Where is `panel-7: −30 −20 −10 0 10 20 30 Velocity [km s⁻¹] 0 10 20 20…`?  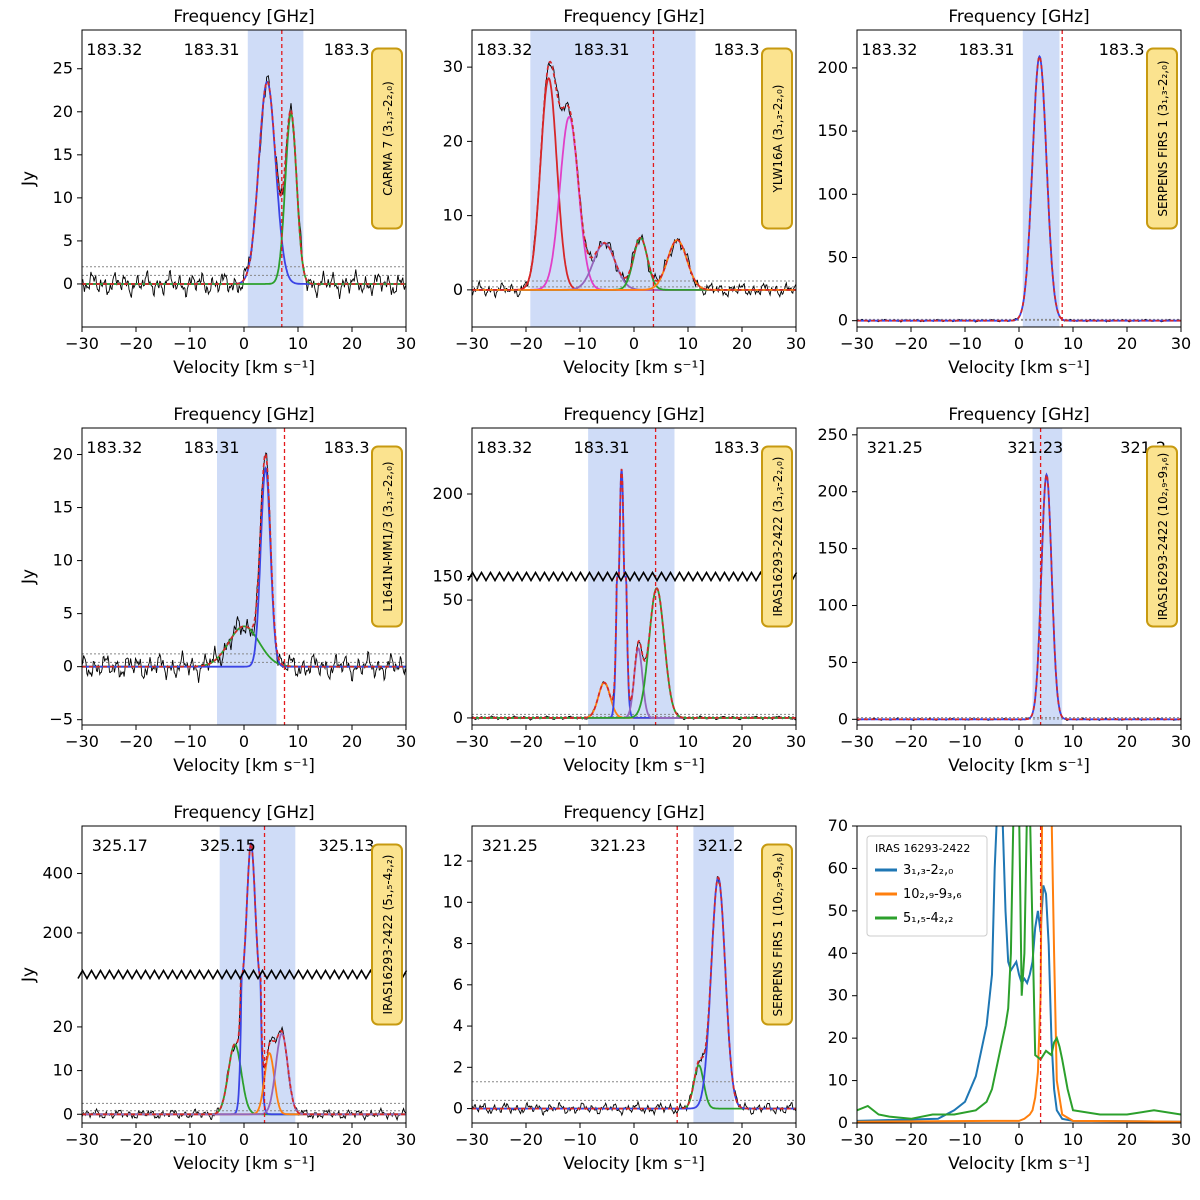
panel-7: −30 −20 −10 0 10 20 30 Velocity [km s⁻¹] 0 10 20 20… is located at coordinates (217, 988).